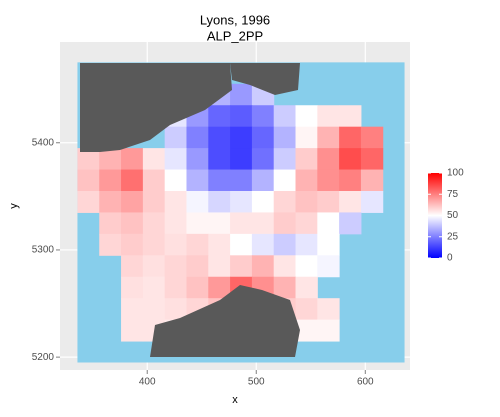  What do you see at coordinates (43, 357) in the screenshot?
I see `y-tick-label: 5200` at bounding box center [43, 357].